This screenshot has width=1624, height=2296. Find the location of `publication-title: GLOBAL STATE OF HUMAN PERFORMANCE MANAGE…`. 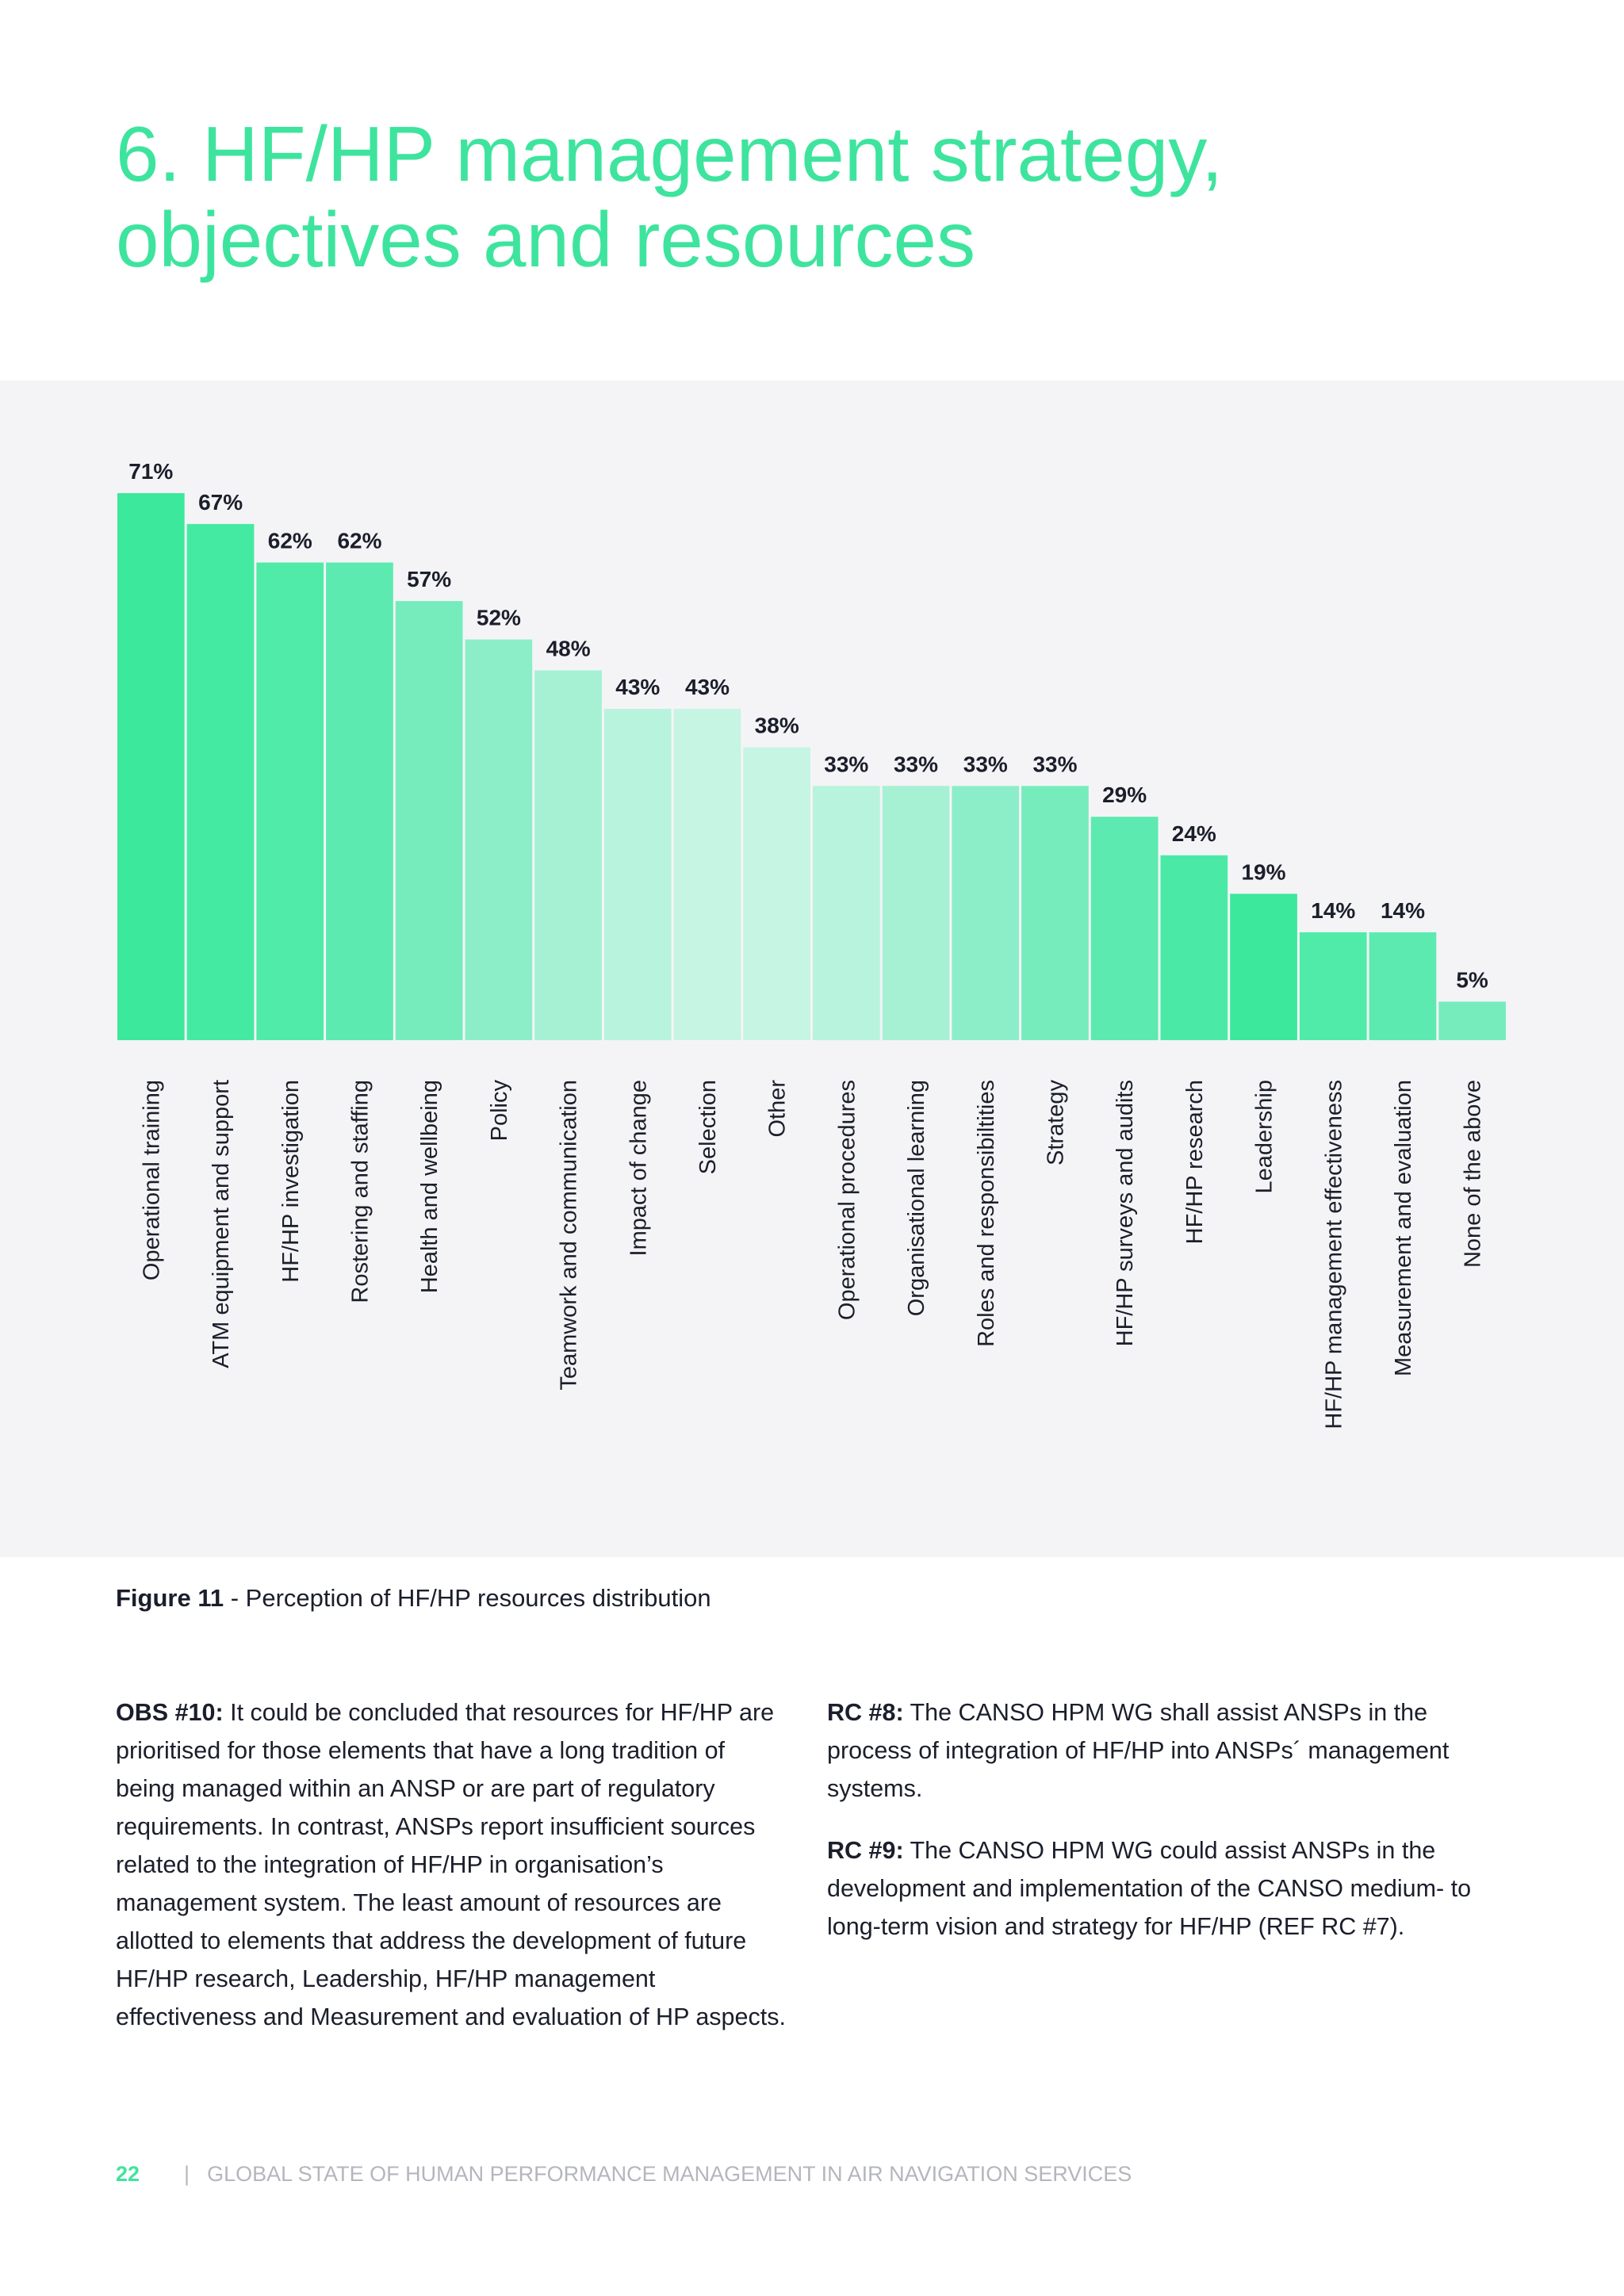

publication-title: GLOBAL STATE OF HUMAN PERFORMANCE MANAGE… is located at coordinates (669, 2174).